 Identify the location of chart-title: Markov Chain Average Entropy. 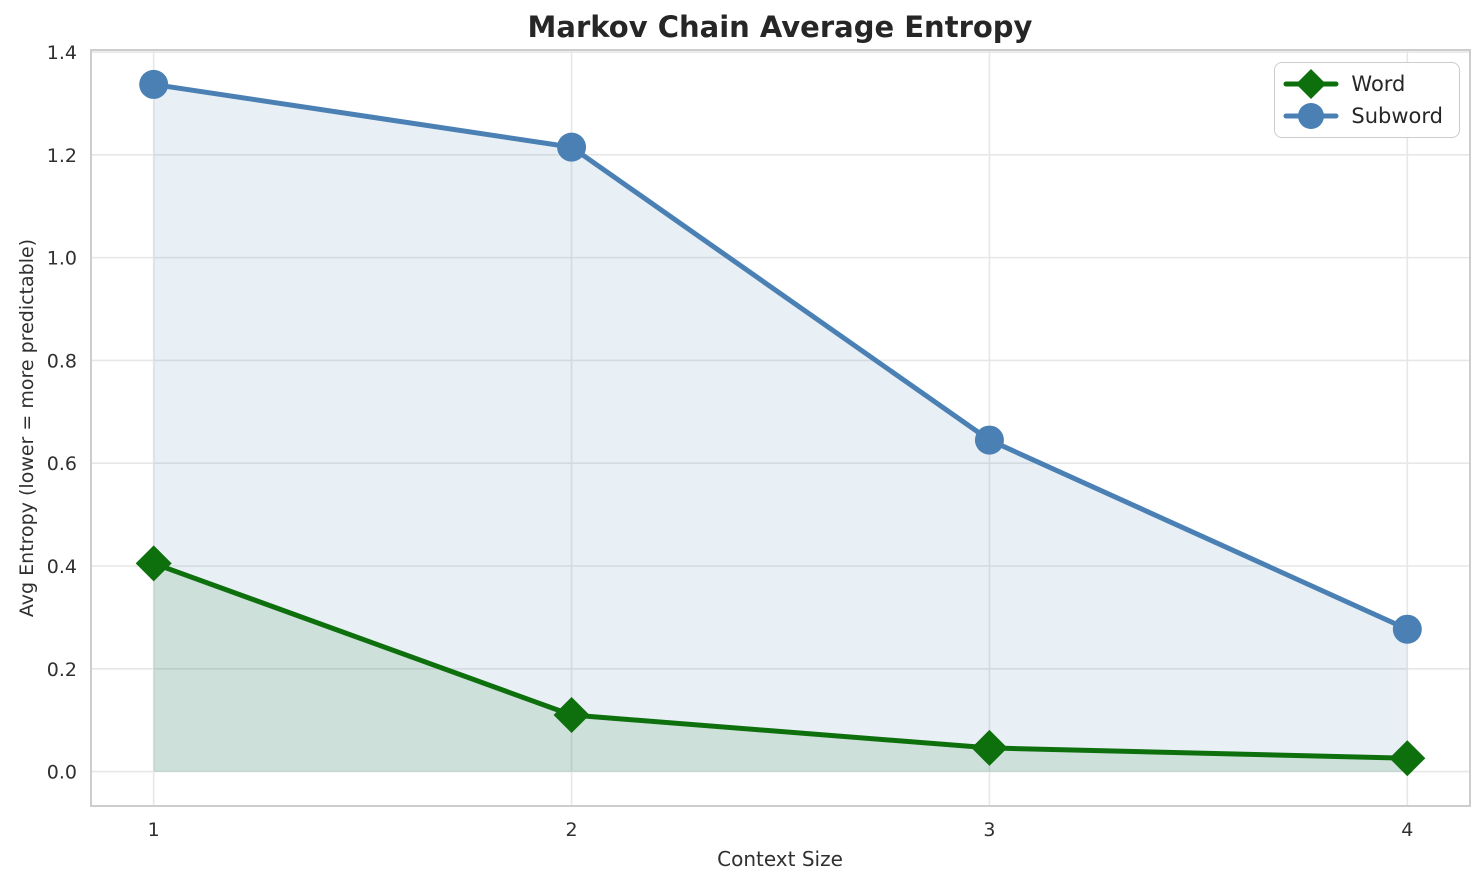
(780, 27).